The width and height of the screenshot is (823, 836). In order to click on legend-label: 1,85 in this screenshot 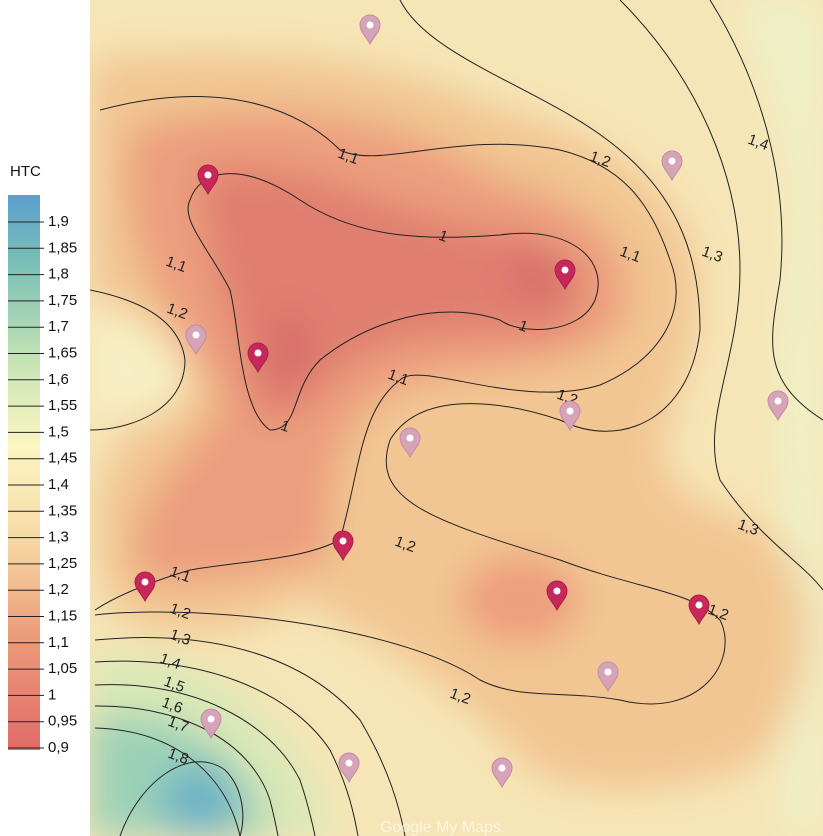, I will do `click(62, 247)`.